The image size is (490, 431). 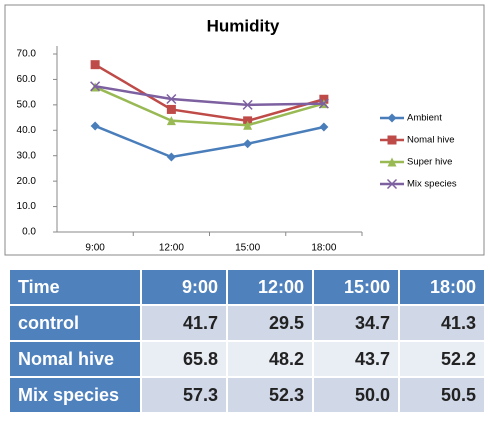 What do you see at coordinates (75, 323) in the screenshot?
I see `table-cell: control` at bounding box center [75, 323].